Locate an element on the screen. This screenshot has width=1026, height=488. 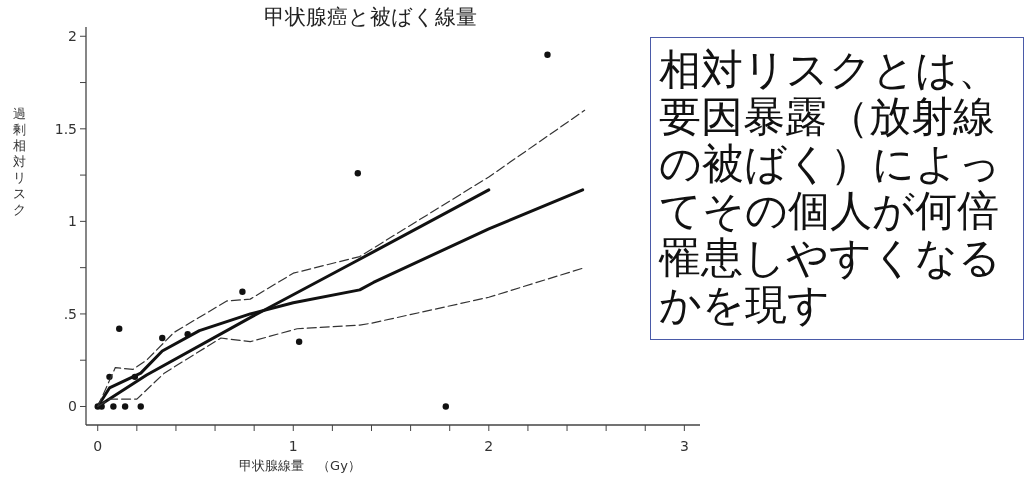
y-tick-label: 2 is located at coordinates (72, 36).